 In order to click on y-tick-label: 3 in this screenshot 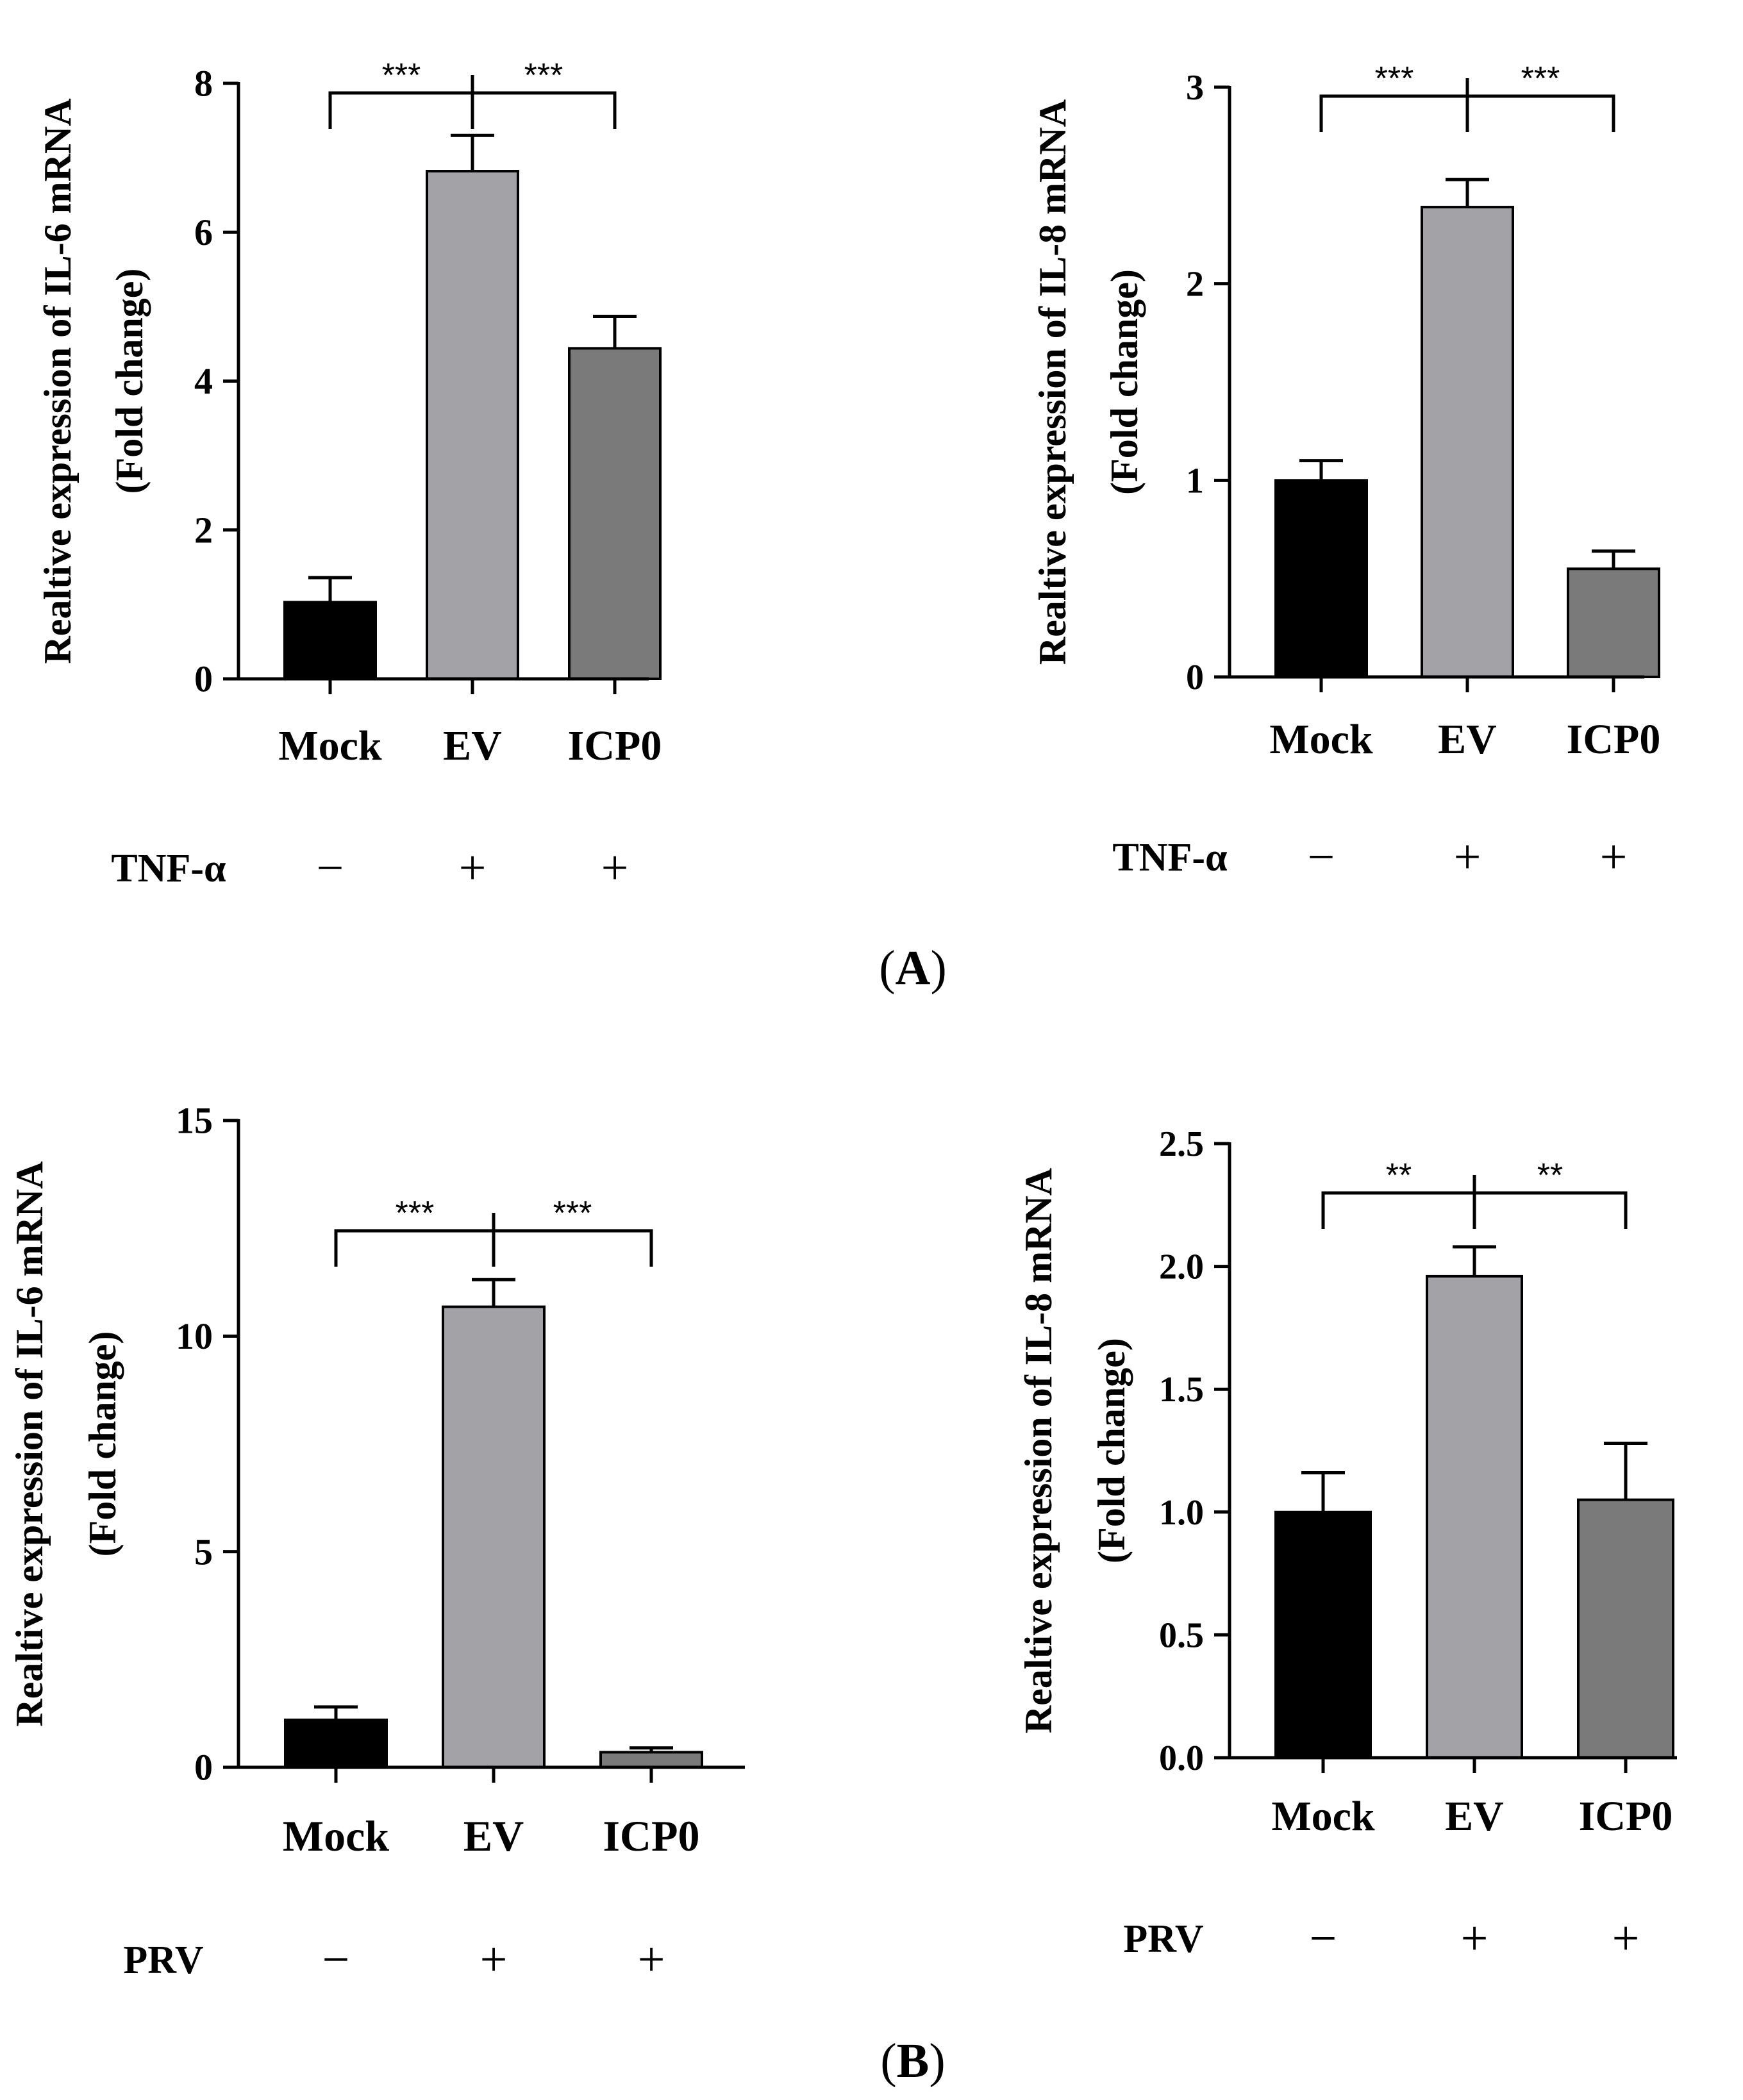, I will do `click(1195, 88)`.